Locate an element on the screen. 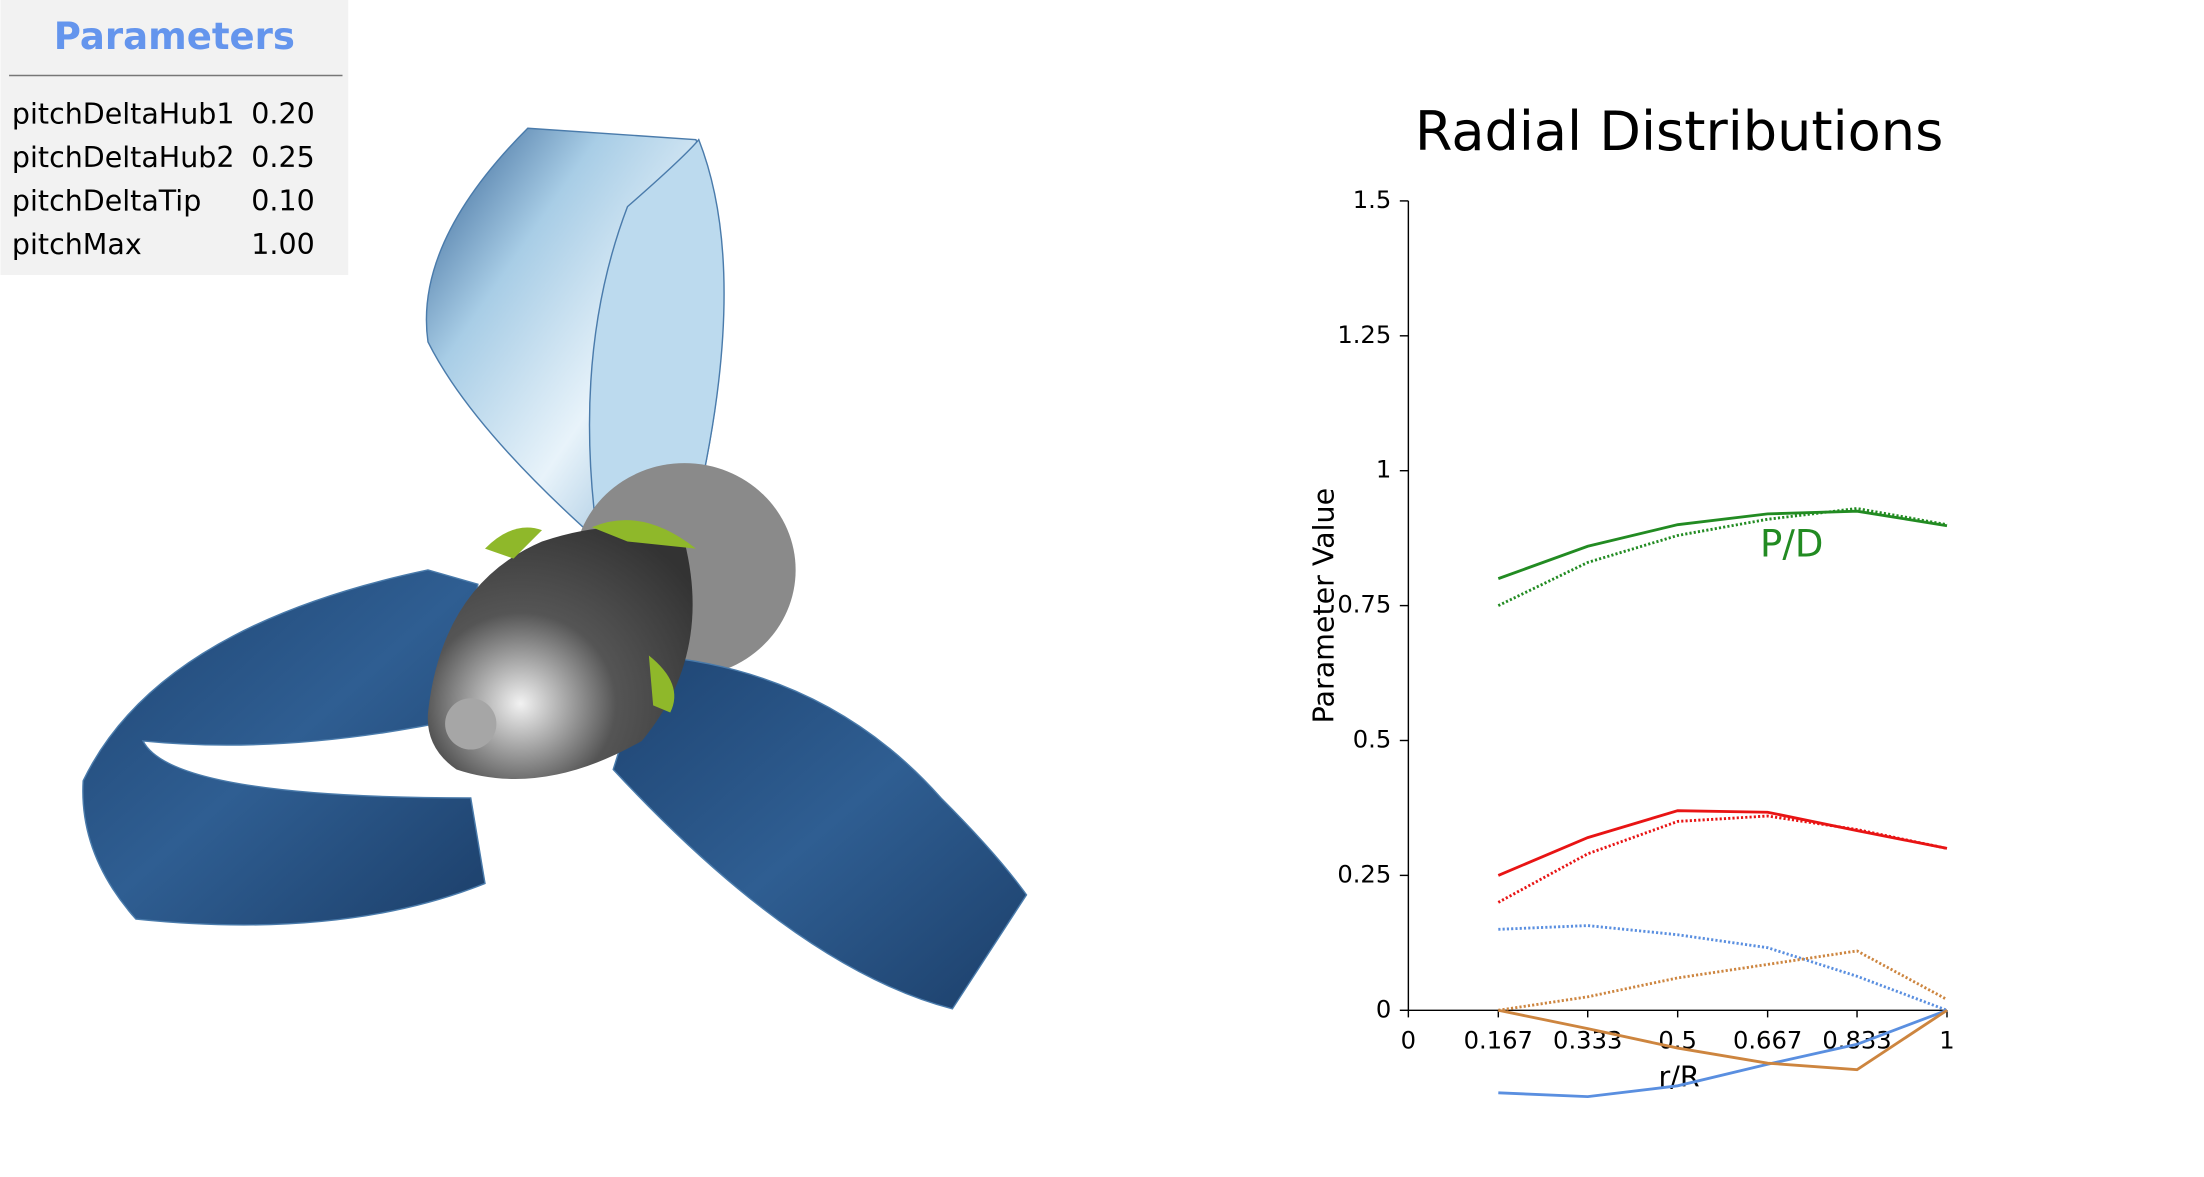 The width and height of the screenshot is (2204, 1177). y-tick-label: 0.25 is located at coordinates (1364, 874).